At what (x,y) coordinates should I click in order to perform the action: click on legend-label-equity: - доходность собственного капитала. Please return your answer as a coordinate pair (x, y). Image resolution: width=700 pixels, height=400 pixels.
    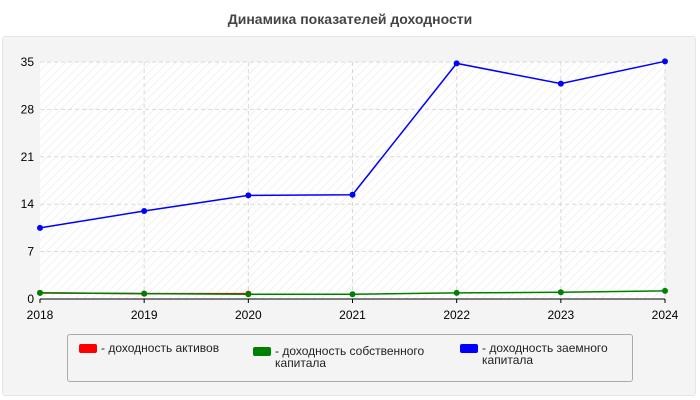
    Looking at the image, I should click on (350, 357).